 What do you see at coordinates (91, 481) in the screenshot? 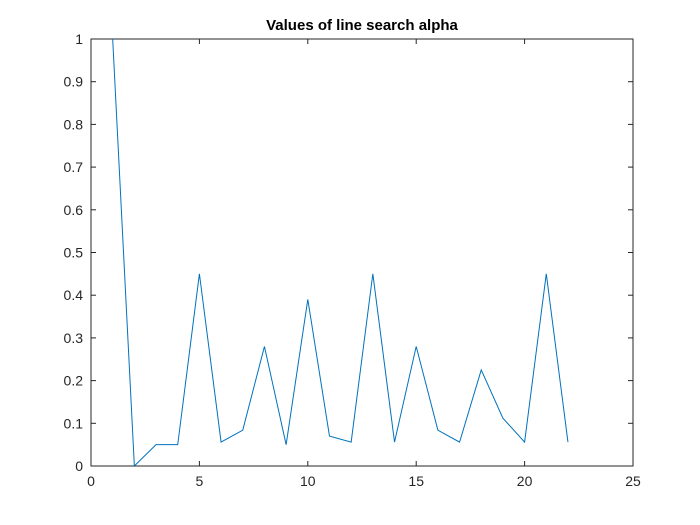
I see `x-tick-label: 0` at bounding box center [91, 481].